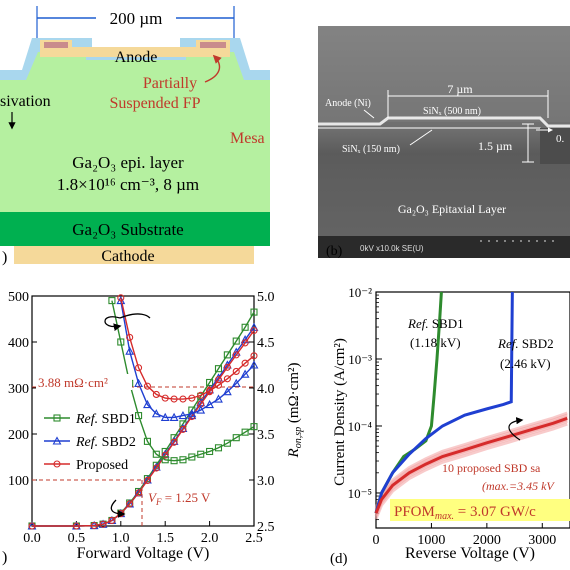  Describe the element at coordinates (127, 229) in the screenshot. I see `substrate-label: Ga₂O₃ Substrate` at that location.